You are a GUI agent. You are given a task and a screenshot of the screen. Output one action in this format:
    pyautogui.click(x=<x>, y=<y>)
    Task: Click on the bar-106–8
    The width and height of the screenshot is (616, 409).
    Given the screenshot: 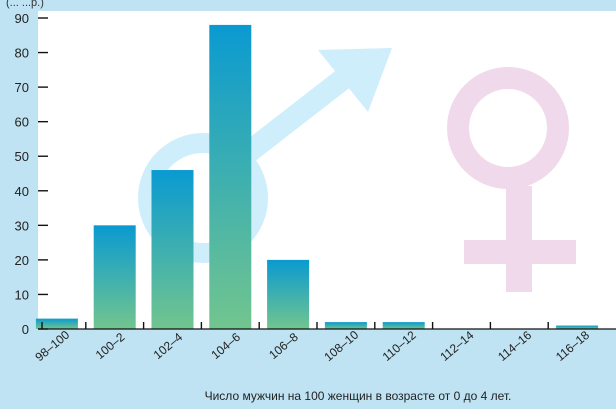 What is the action you would take?
    pyautogui.click(x=288, y=294)
    